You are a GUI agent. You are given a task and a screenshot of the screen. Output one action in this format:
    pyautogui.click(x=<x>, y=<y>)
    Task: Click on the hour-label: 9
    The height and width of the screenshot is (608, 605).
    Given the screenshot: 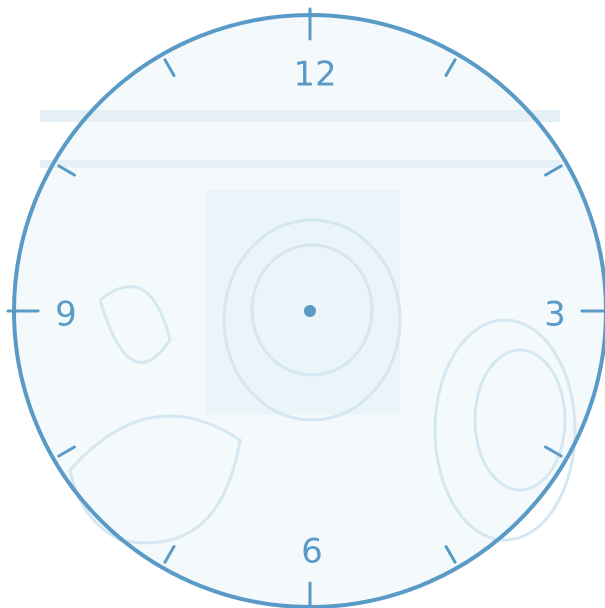 What is the action you would take?
    pyautogui.click(x=66, y=315)
    